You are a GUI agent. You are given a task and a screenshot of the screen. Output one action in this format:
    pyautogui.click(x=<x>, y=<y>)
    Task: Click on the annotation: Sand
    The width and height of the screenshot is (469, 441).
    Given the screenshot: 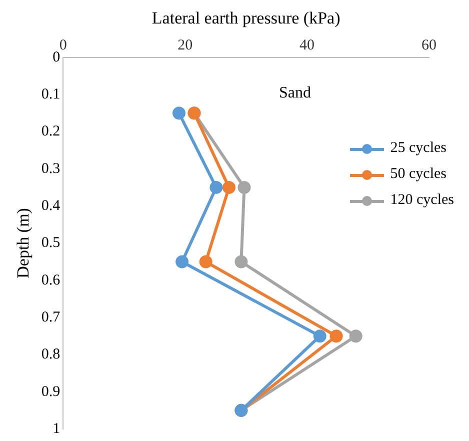 What is the action you would take?
    pyautogui.click(x=295, y=93)
    